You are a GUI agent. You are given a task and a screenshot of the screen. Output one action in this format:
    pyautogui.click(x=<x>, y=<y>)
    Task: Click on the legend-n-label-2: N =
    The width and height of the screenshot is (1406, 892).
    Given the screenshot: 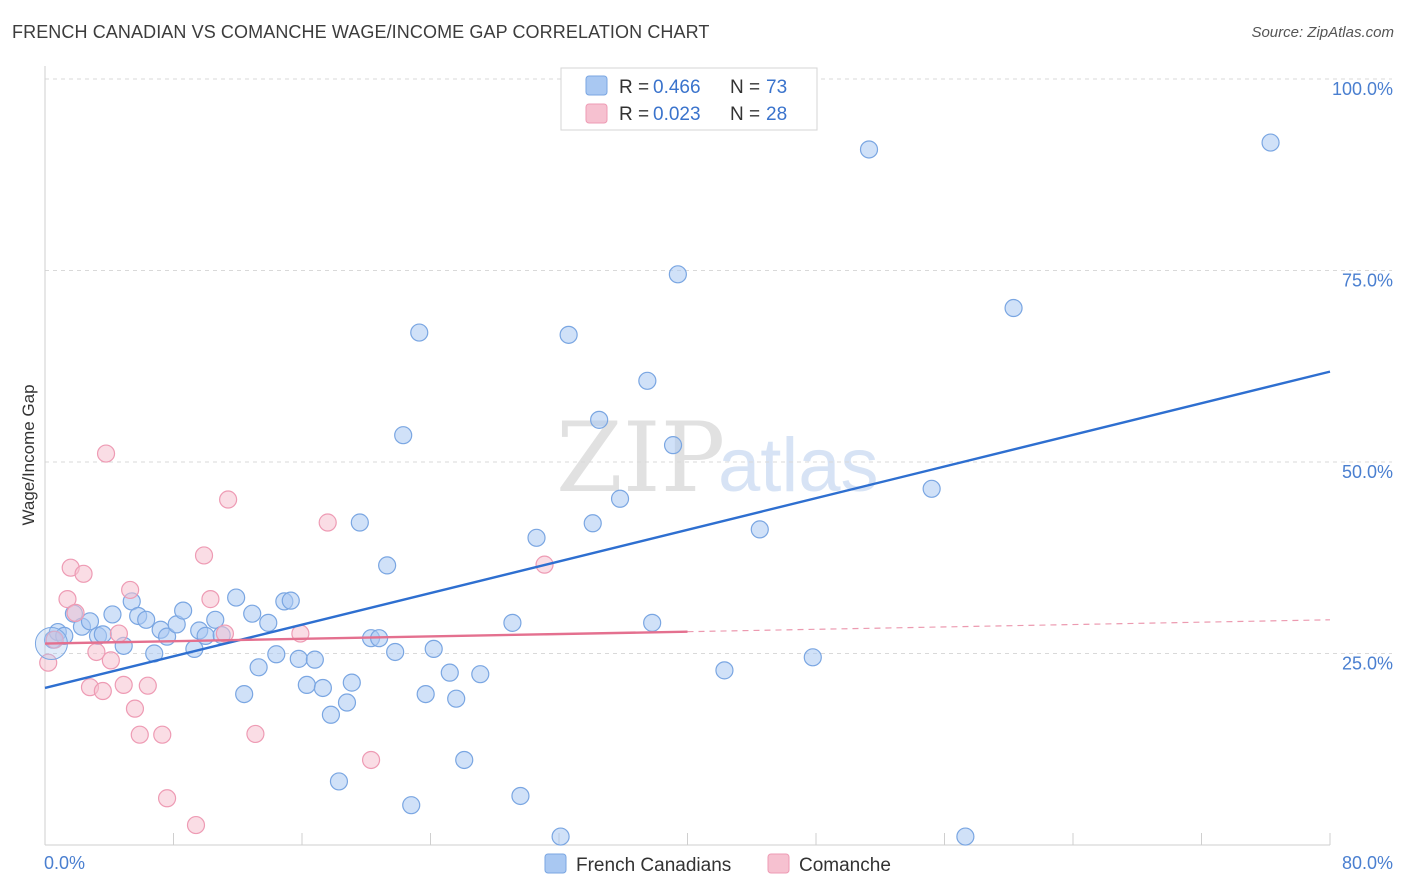 What is the action you would take?
    pyautogui.click(x=745, y=114)
    